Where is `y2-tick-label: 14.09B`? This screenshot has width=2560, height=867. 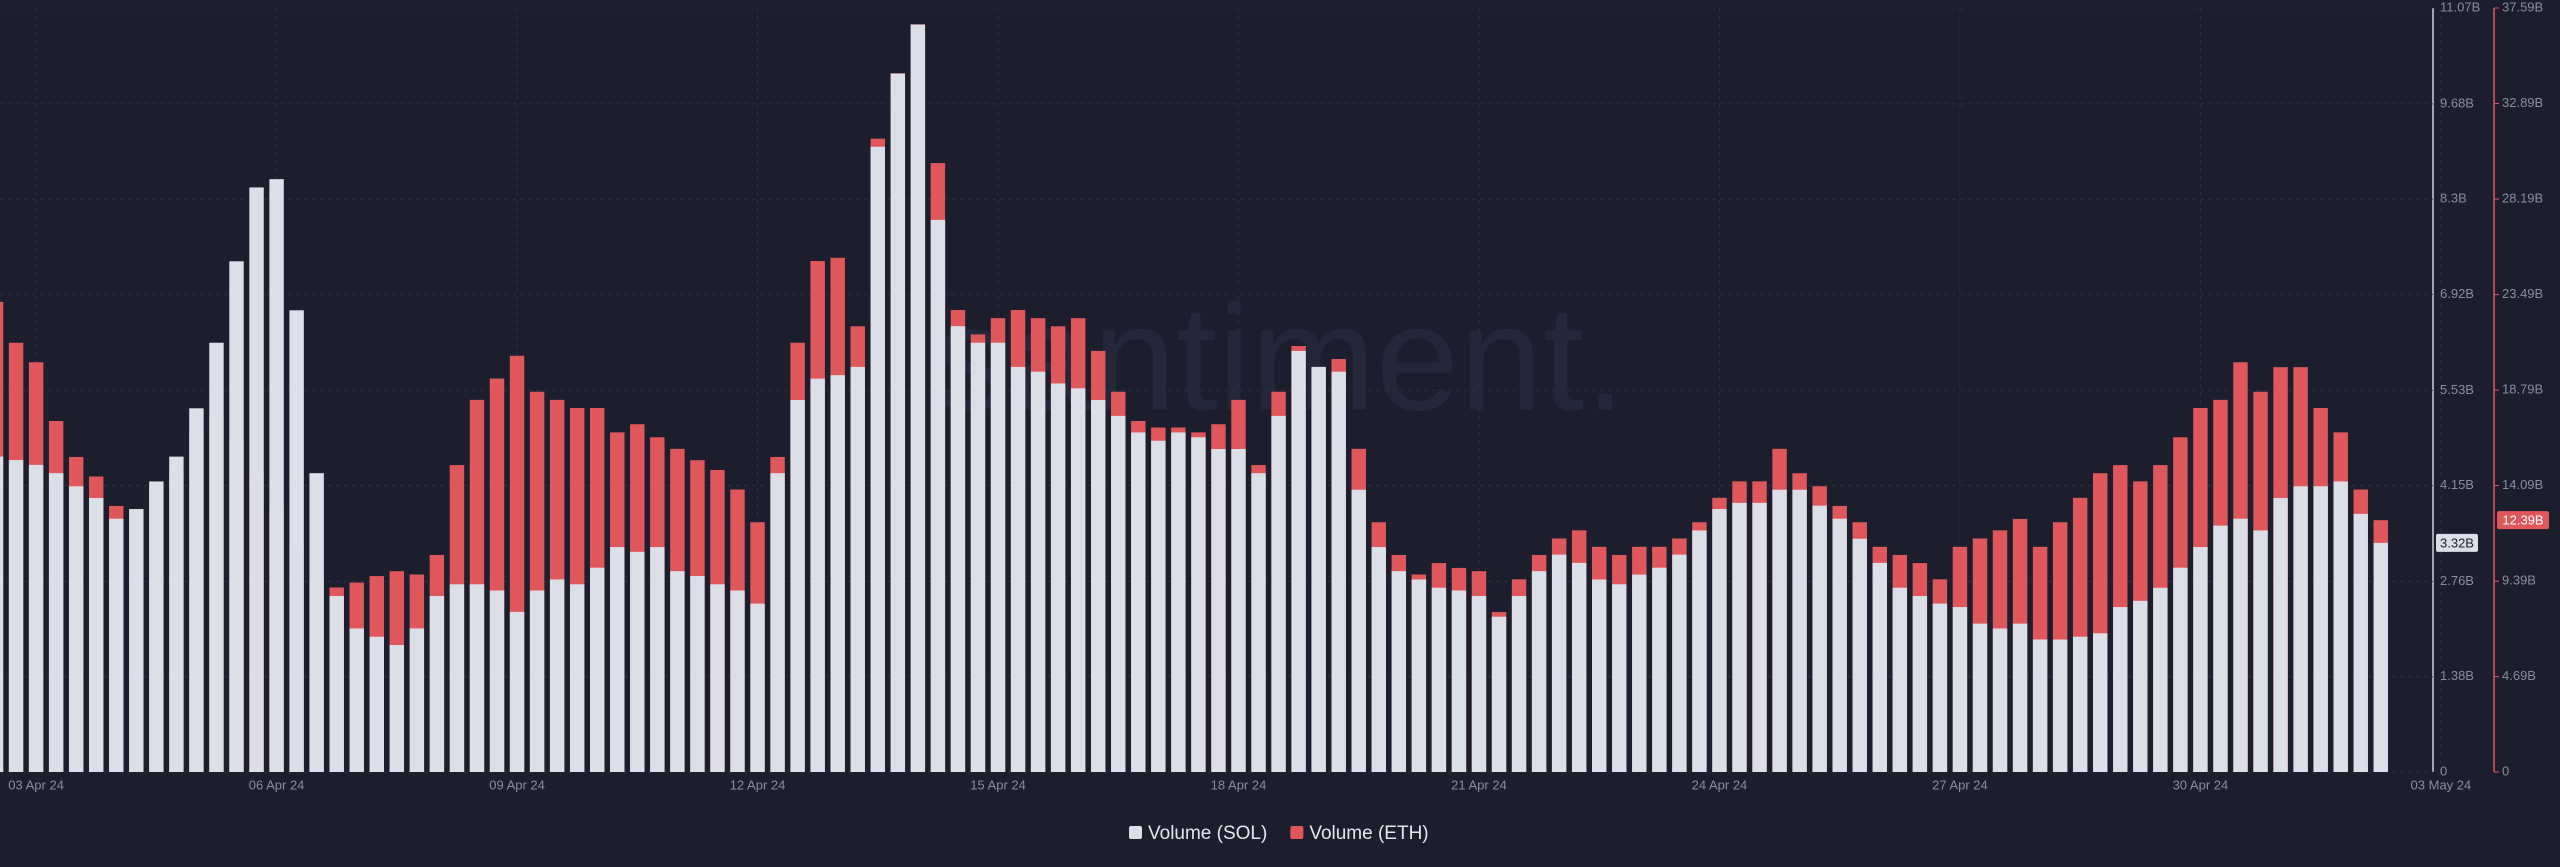
y2-tick-label: 14.09B is located at coordinates (2522, 484).